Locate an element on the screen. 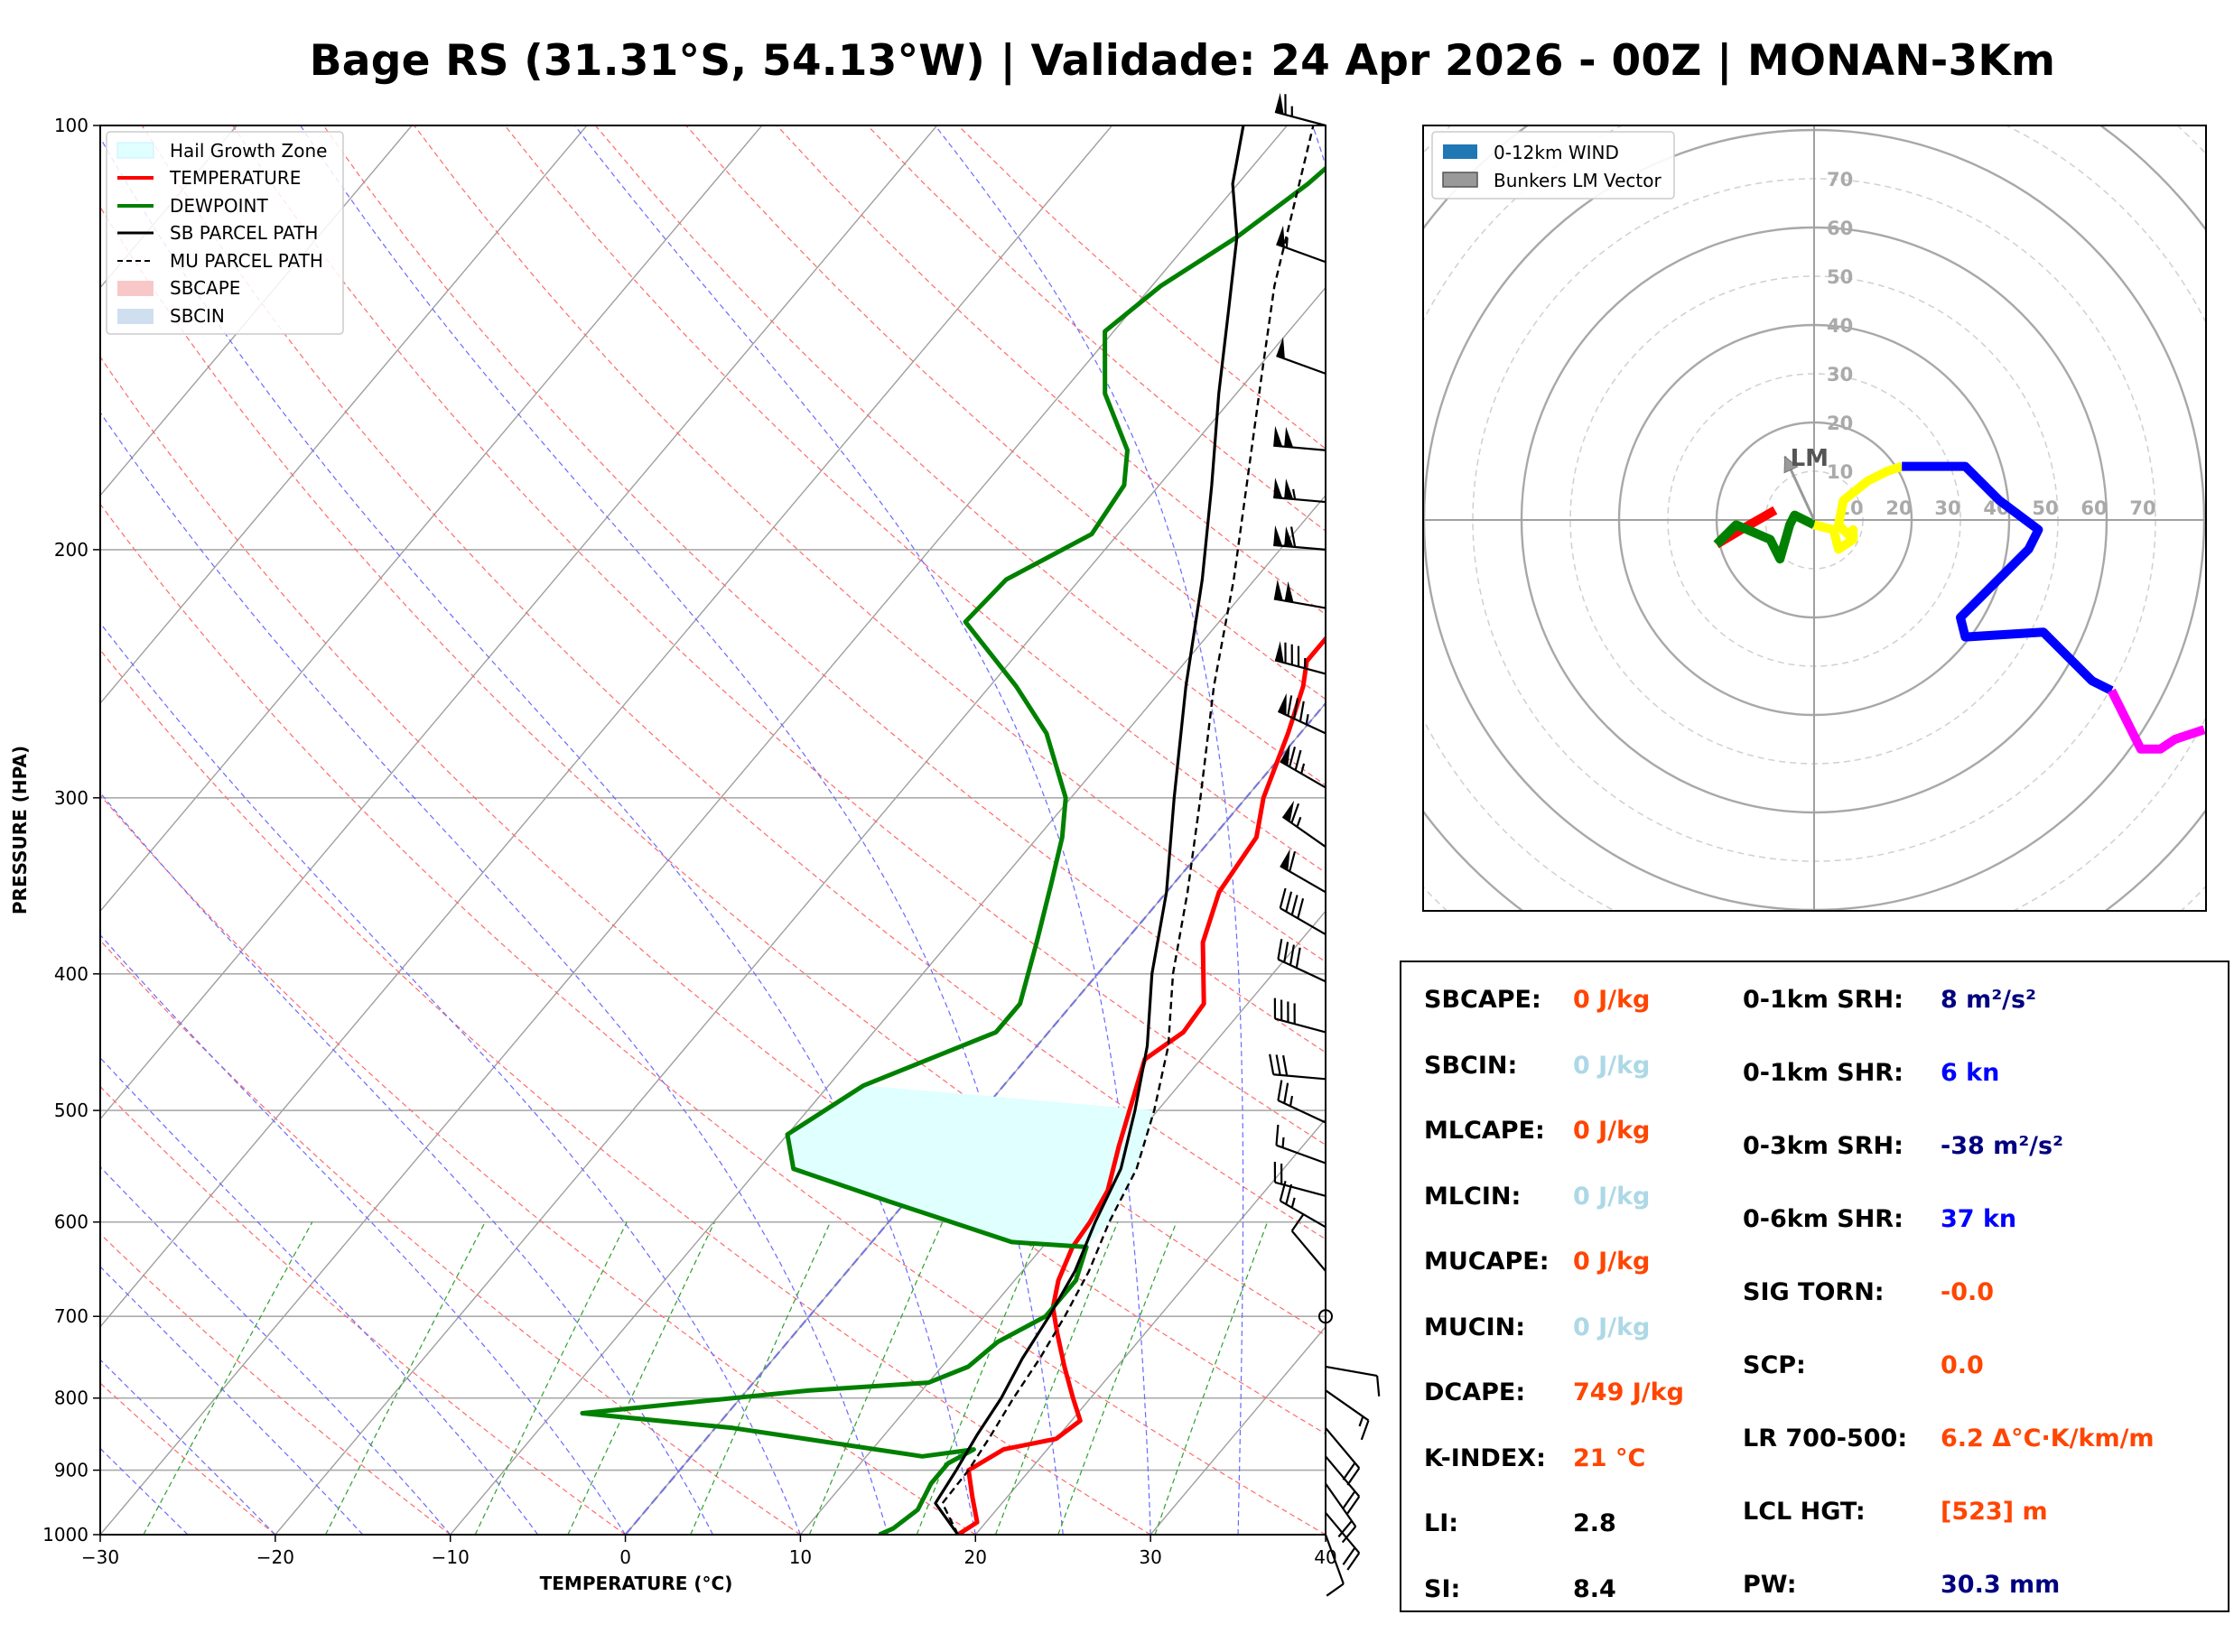  y-tick-label: 400 is located at coordinates (71, 974).